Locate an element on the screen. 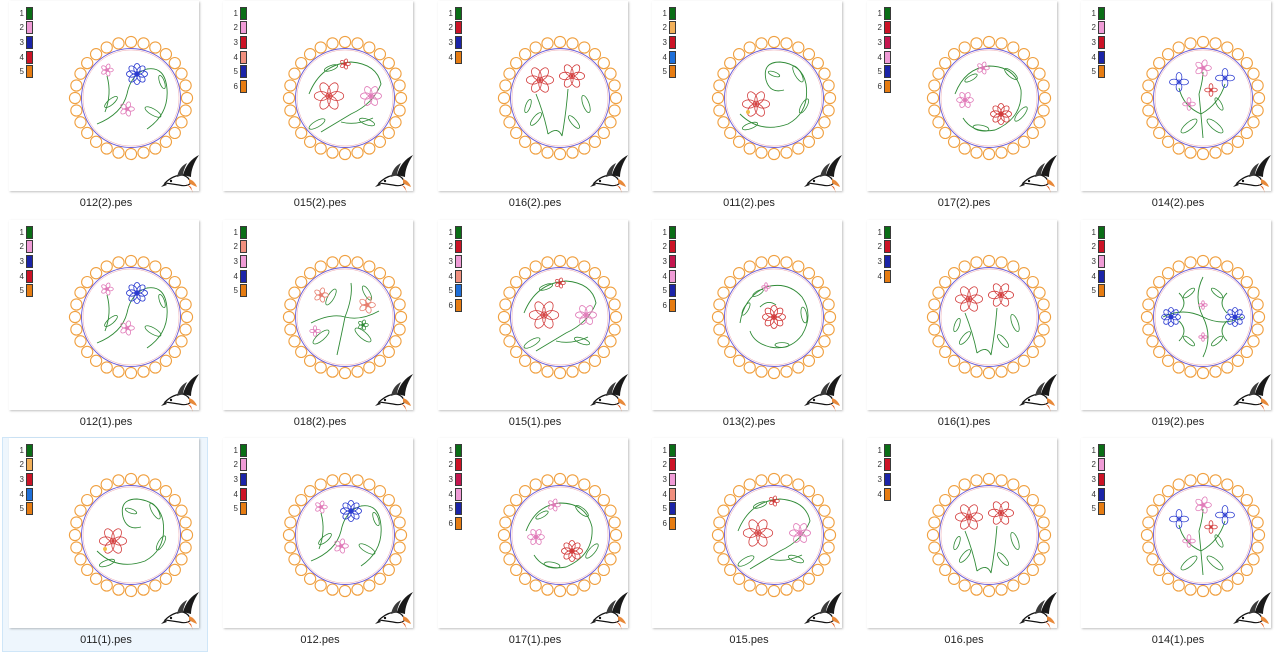 This screenshot has width=1280, height=658. file-item: 1 2 3 4 5 6 017(1).pes is located at coordinates (534, 544).